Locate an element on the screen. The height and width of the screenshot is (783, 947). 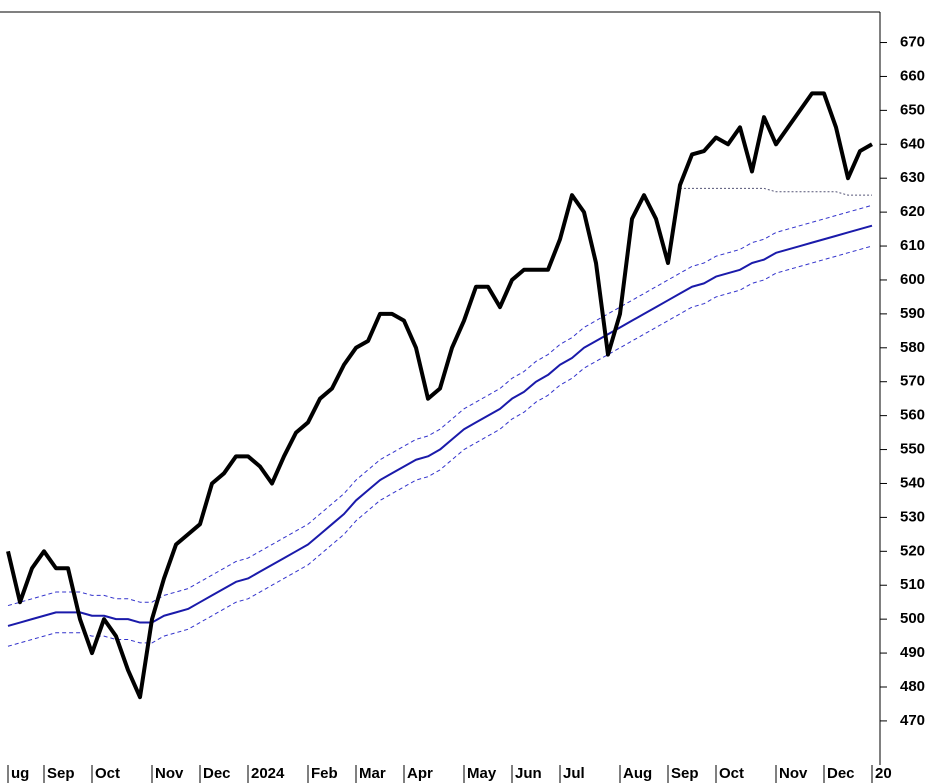
y-tick-label: 500 is located at coordinates (912, 618).